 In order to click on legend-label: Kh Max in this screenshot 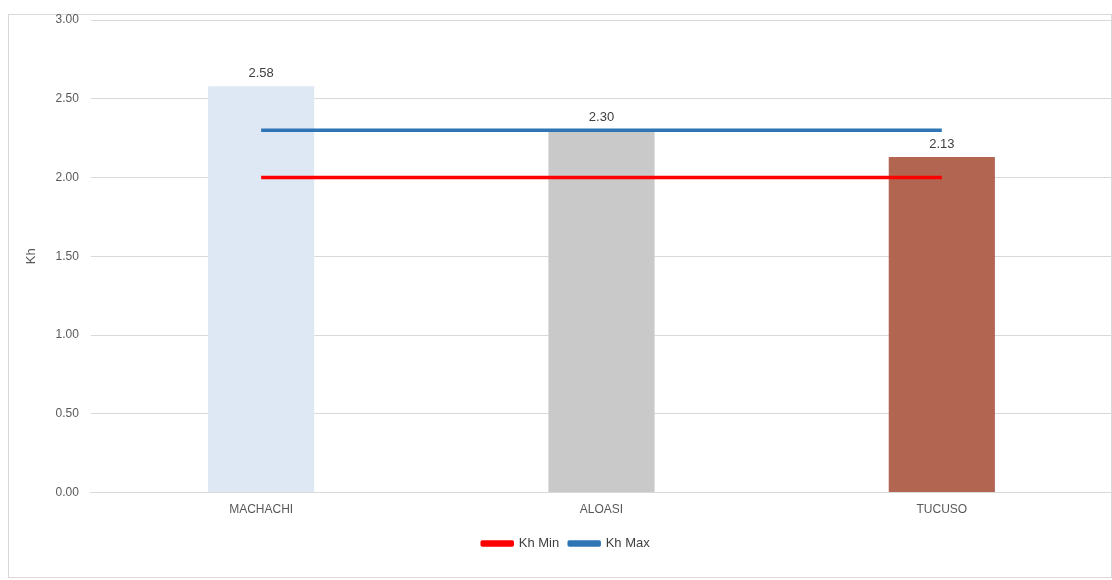, I will do `click(628, 543)`.